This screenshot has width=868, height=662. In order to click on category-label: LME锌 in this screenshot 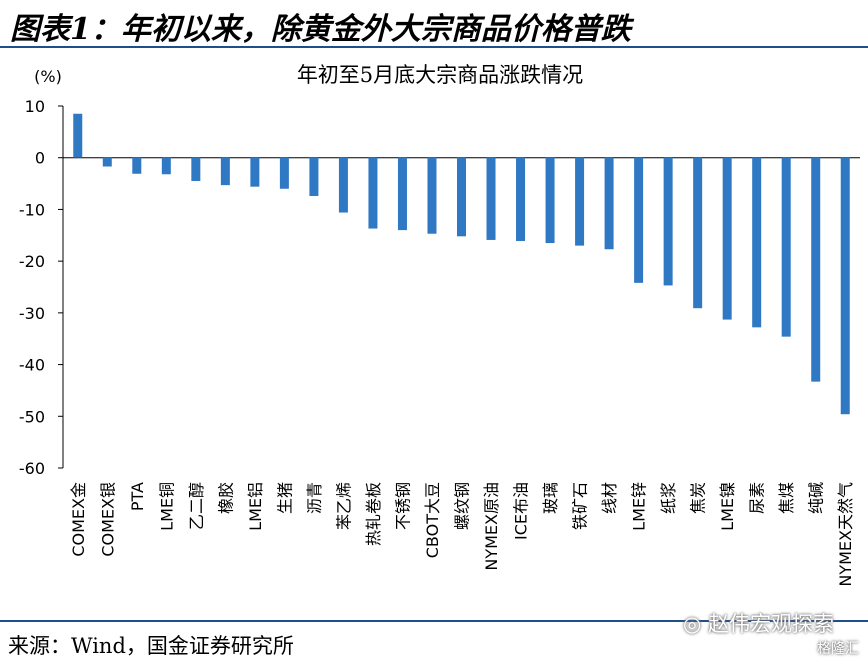, I will do `click(639, 506)`.